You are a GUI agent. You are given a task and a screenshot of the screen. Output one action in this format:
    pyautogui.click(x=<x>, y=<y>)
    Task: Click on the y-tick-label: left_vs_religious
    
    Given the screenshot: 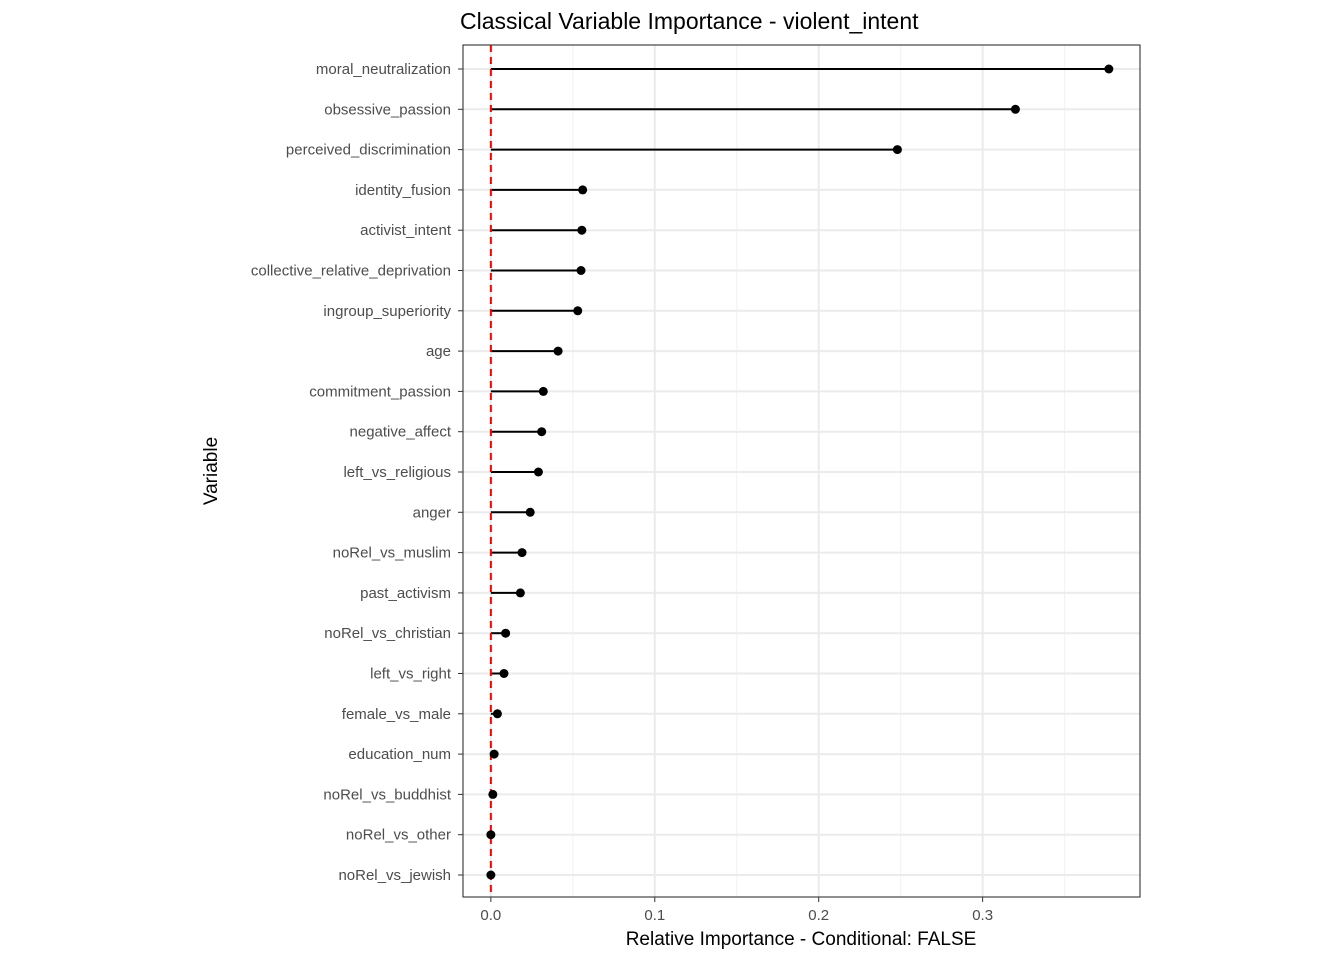 What is the action you would take?
    pyautogui.click(x=397, y=472)
    